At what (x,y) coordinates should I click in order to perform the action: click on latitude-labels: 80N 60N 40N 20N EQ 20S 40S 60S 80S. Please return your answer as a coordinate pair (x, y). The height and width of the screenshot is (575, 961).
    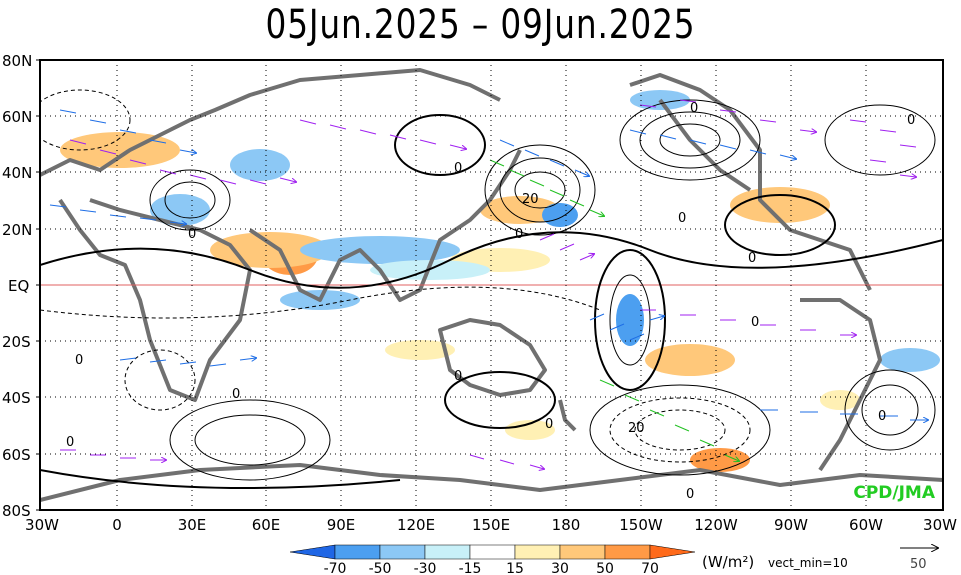
    Looking at the image, I should click on (17, 286).